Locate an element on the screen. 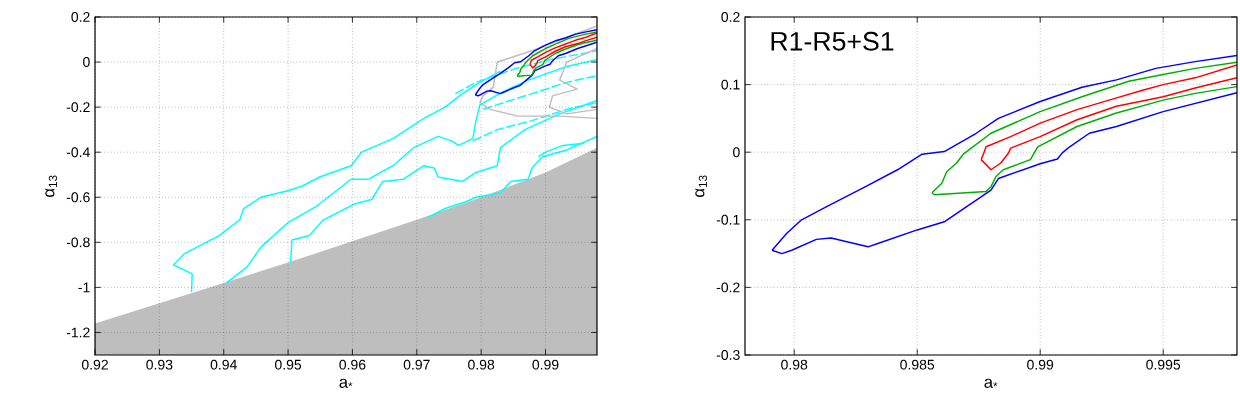 The image size is (1240, 417). y-tick-label: -1 is located at coordinates (84, 287).